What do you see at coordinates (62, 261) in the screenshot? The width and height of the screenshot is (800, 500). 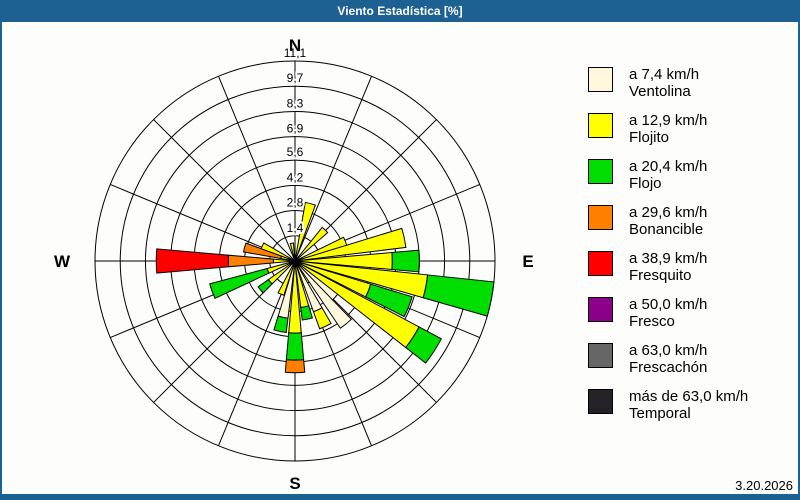 I see `compass-label-west: W` at bounding box center [62, 261].